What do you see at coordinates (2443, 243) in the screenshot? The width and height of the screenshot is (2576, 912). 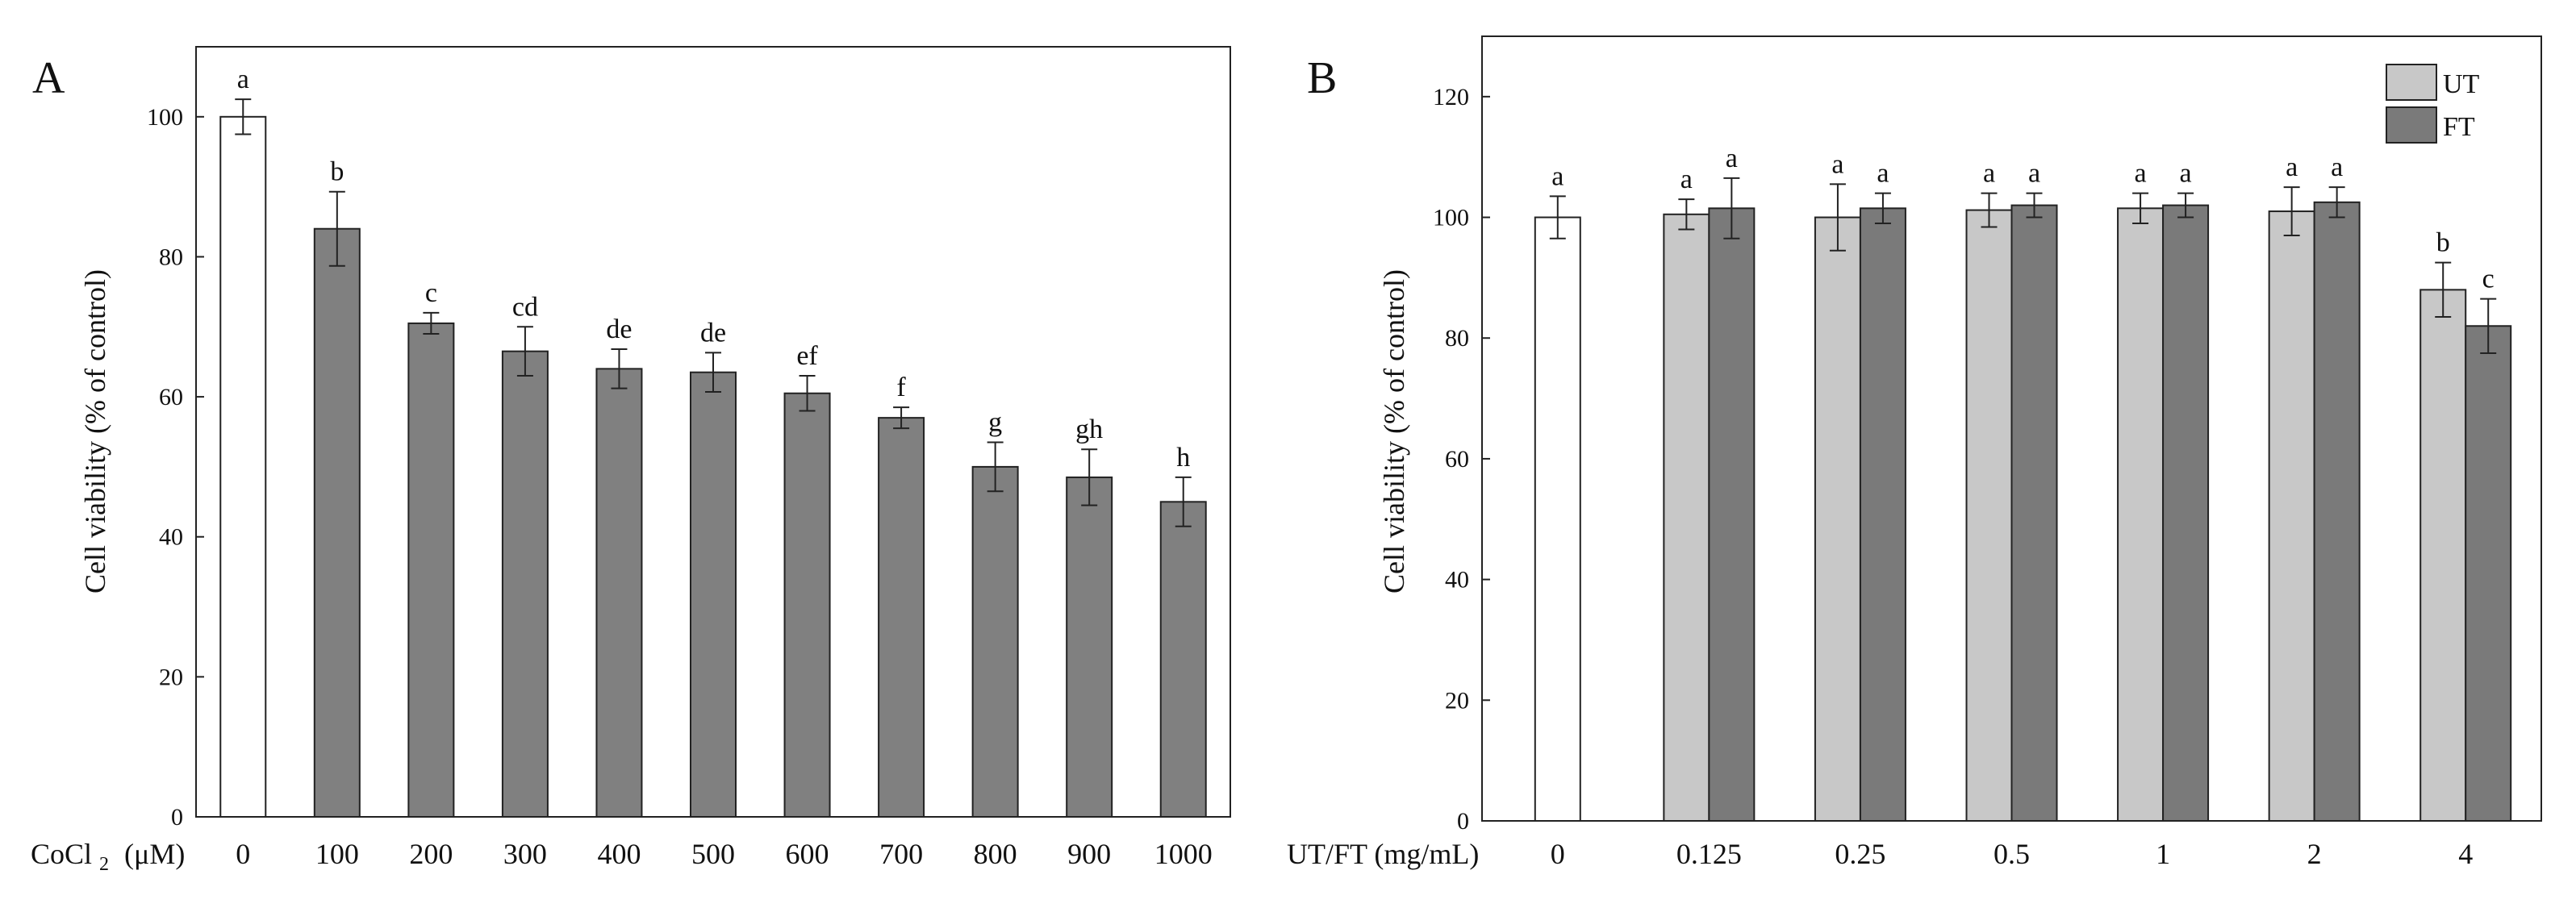 I see `panel-b-significance-label-ut: b` at bounding box center [2443, 243].